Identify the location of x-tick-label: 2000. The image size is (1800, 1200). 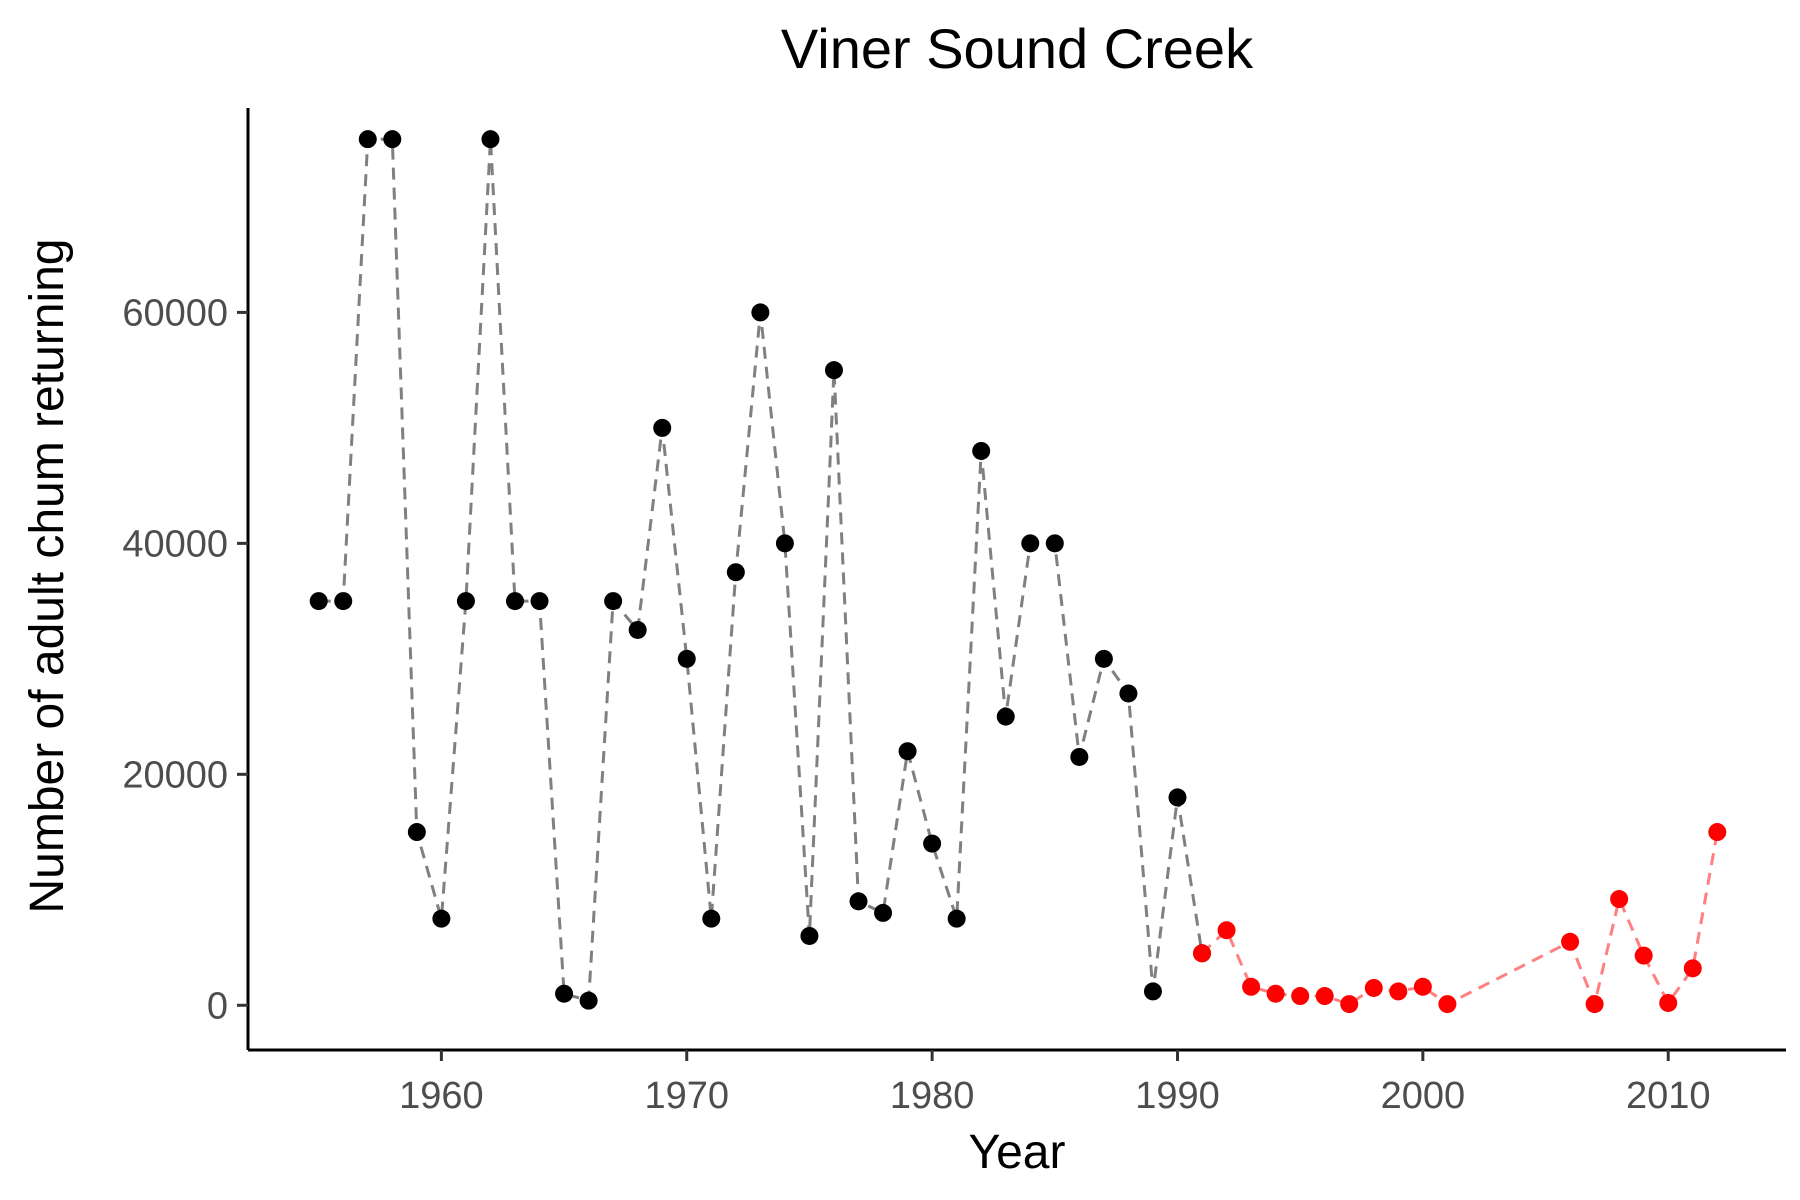
(1423, 1096).